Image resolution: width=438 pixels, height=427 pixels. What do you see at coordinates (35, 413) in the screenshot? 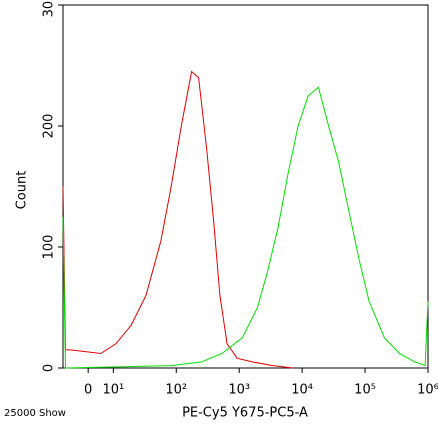
I see `footnote: 25000 Show` at bounding box center [35, 413].